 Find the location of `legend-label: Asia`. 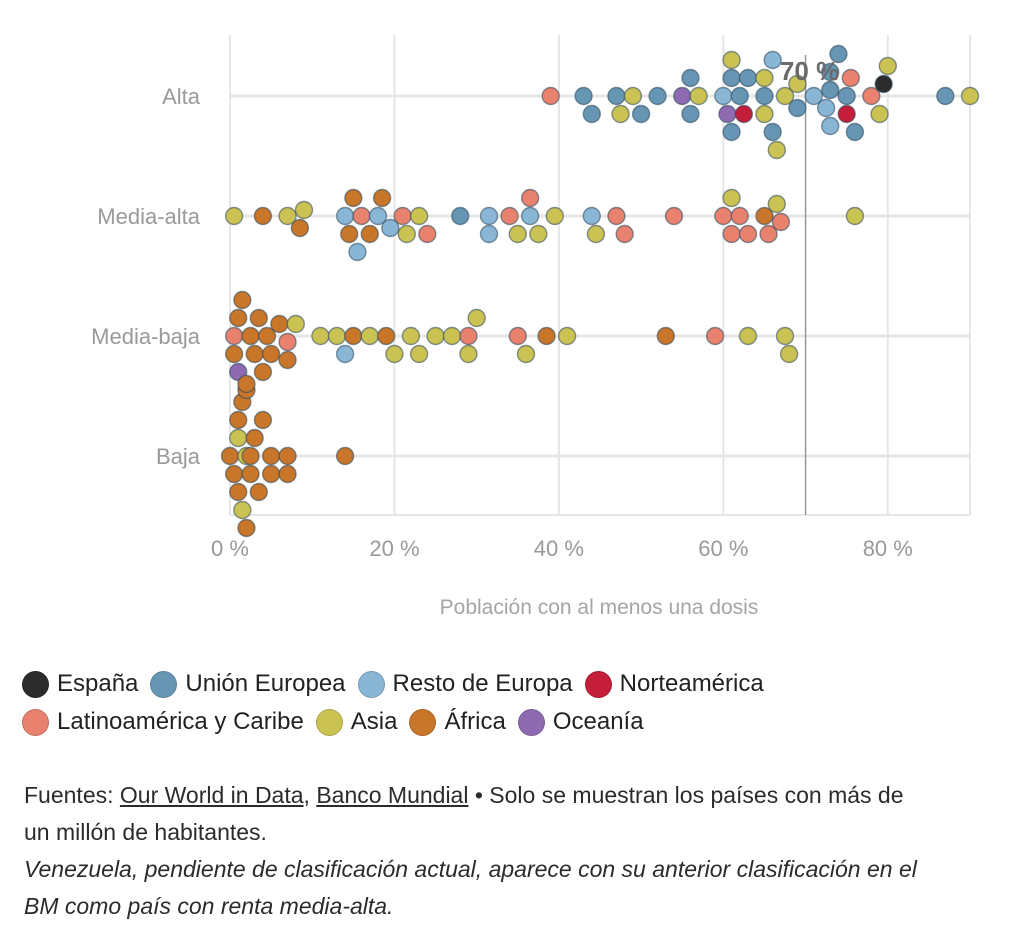

legend-label: Asia is located at coordinates (374, 721).